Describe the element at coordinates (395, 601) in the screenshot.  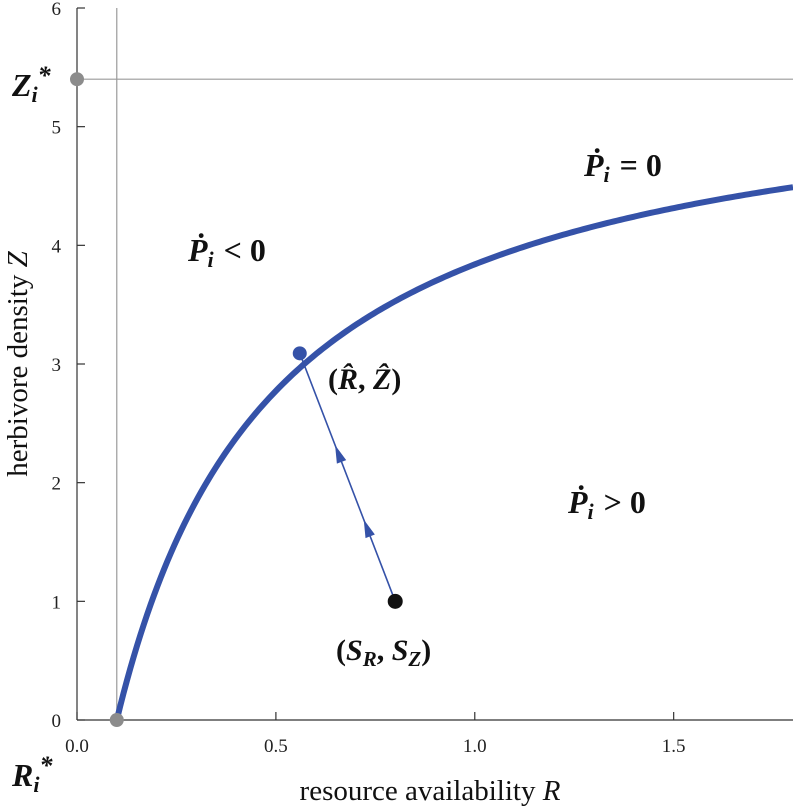
I see `supply-point` at that location.